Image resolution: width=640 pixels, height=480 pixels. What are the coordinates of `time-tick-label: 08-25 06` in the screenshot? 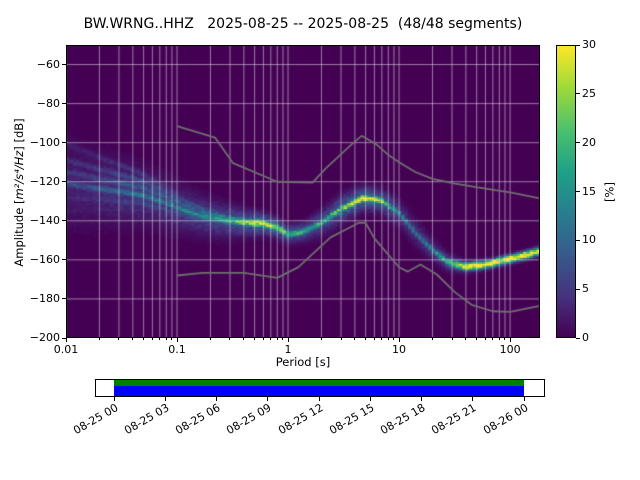 It's located at (198, 419).